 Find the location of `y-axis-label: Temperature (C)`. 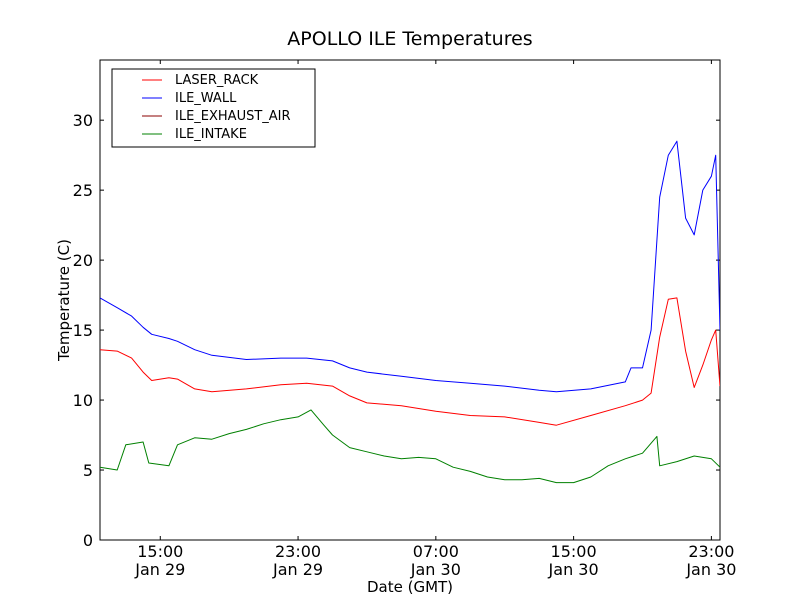

y-axis-label: Temperature (C) is located at coordinates (64, 300).